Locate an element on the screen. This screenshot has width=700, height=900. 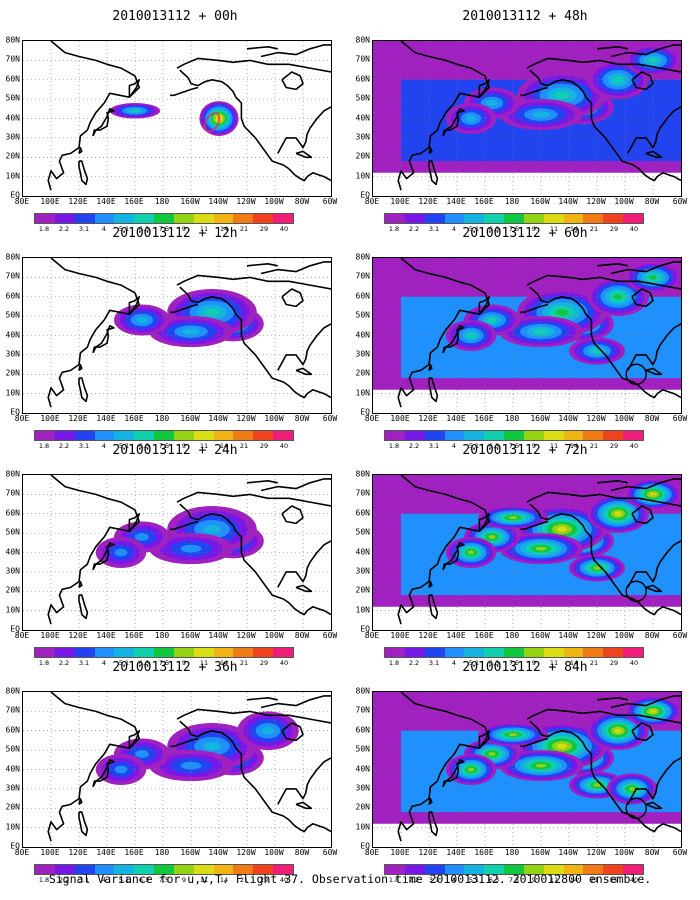
colorbar-label: 3.1 is located at coordinates (434, 446).